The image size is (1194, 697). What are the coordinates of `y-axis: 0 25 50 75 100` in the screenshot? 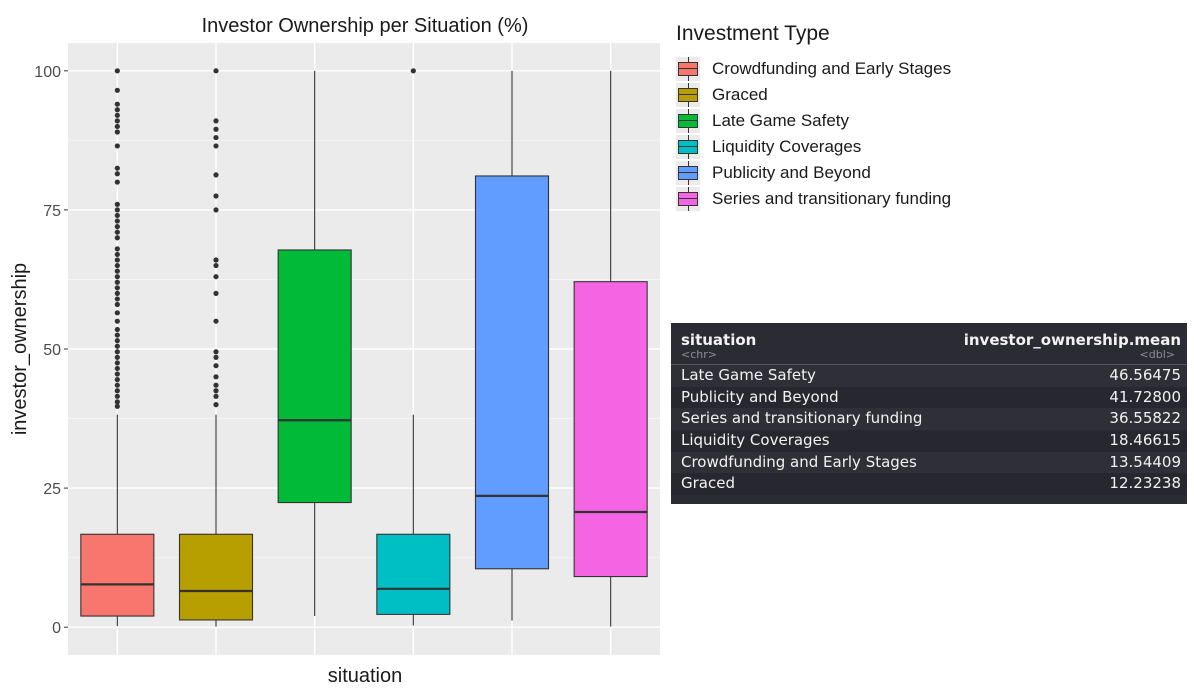 It's located at (51, 350).